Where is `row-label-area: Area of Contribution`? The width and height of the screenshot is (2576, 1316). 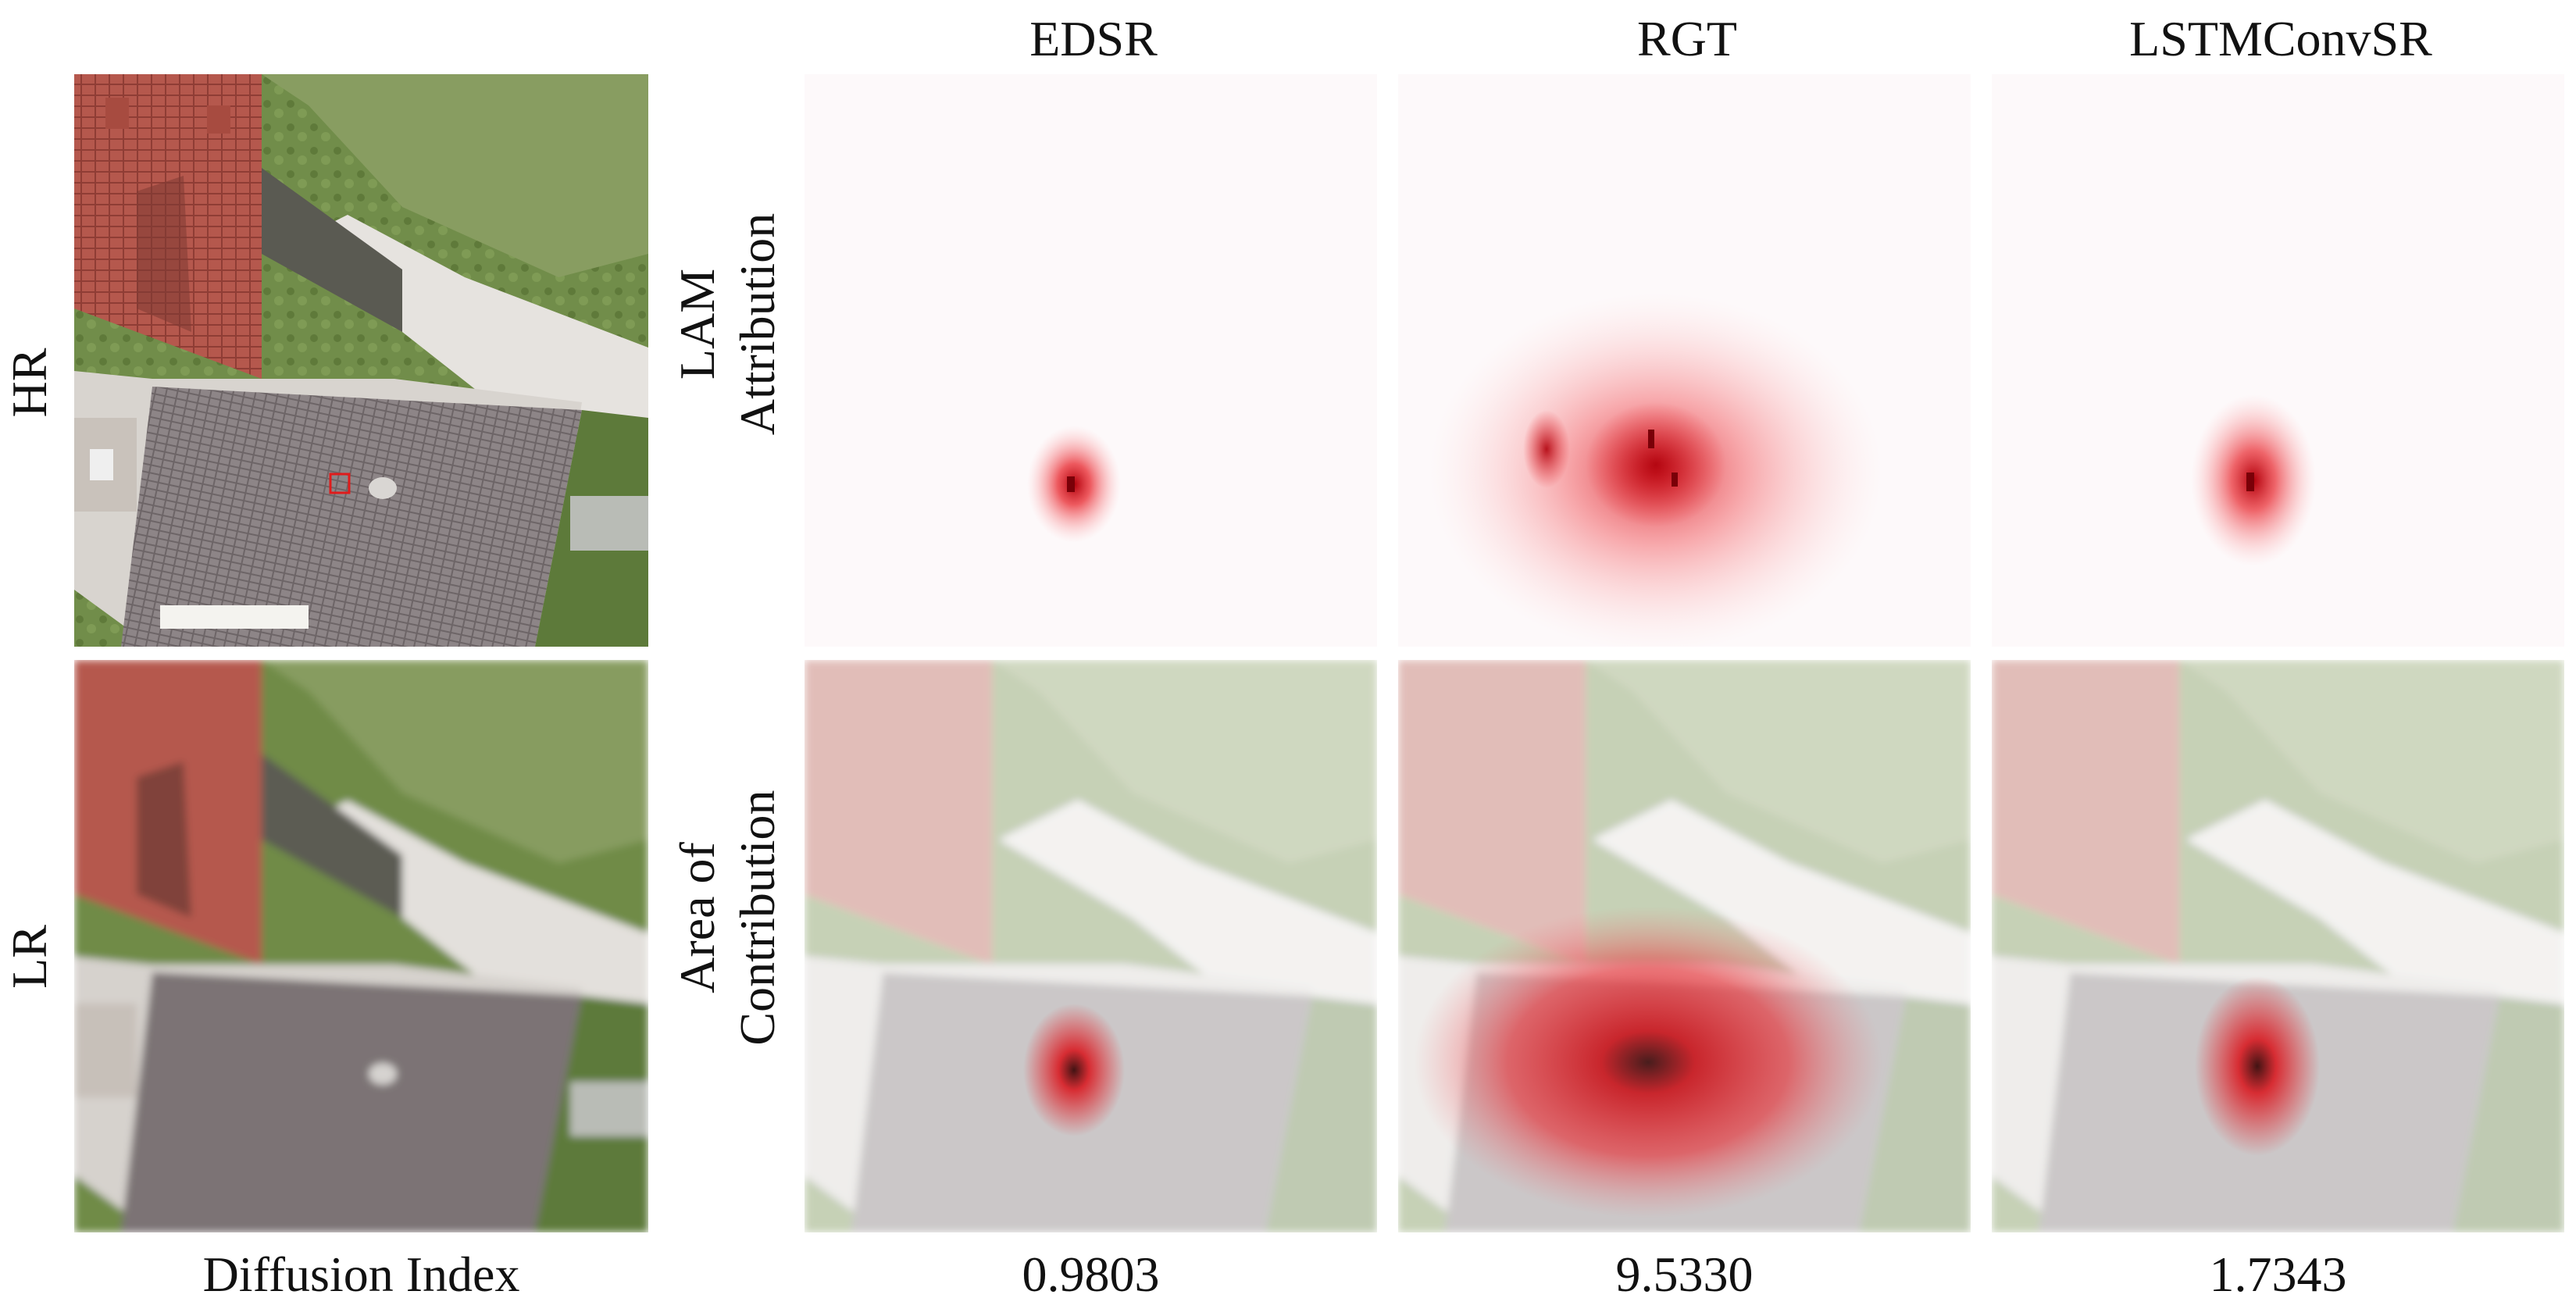 row-label-area: Area of Contribution is located at coordinates (730, 917).